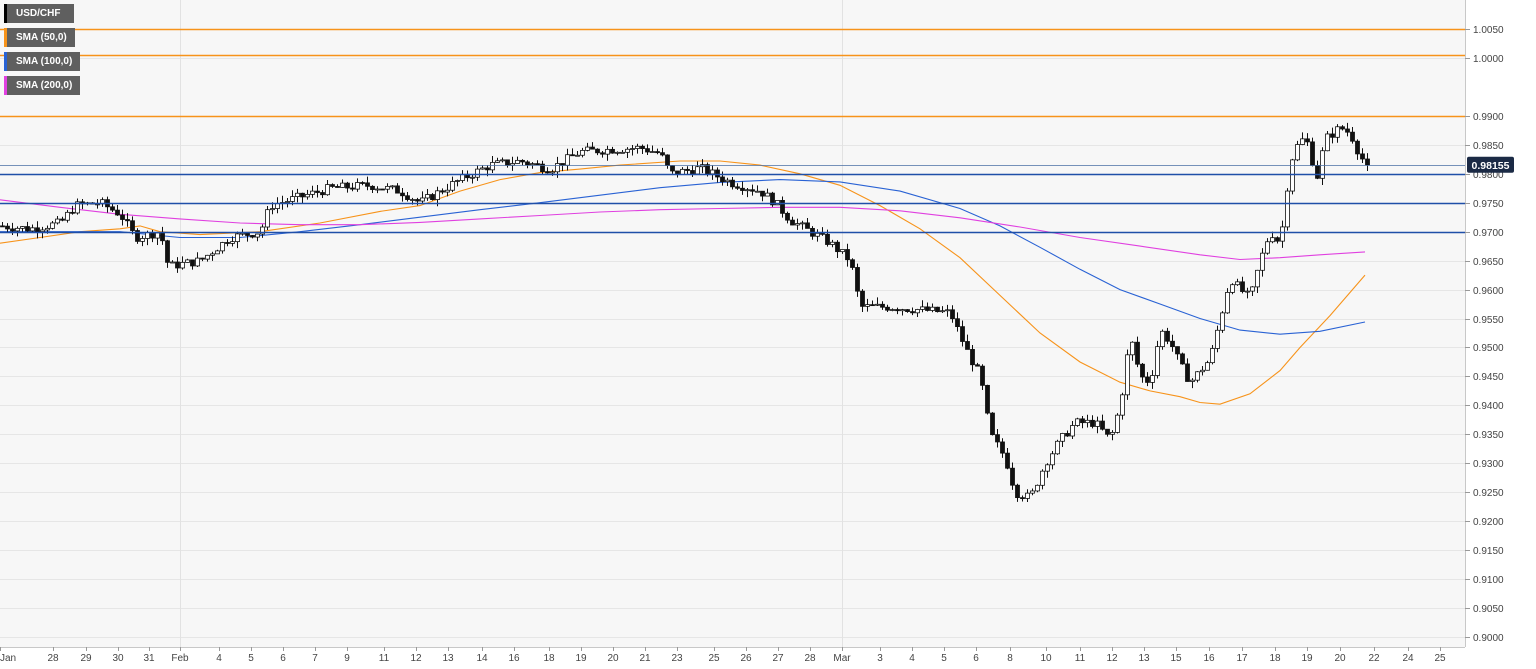 This screenshot has height=669, width=1536. I want to click on legend-item-sma-50: SMA (50,0), so click(39, 37).